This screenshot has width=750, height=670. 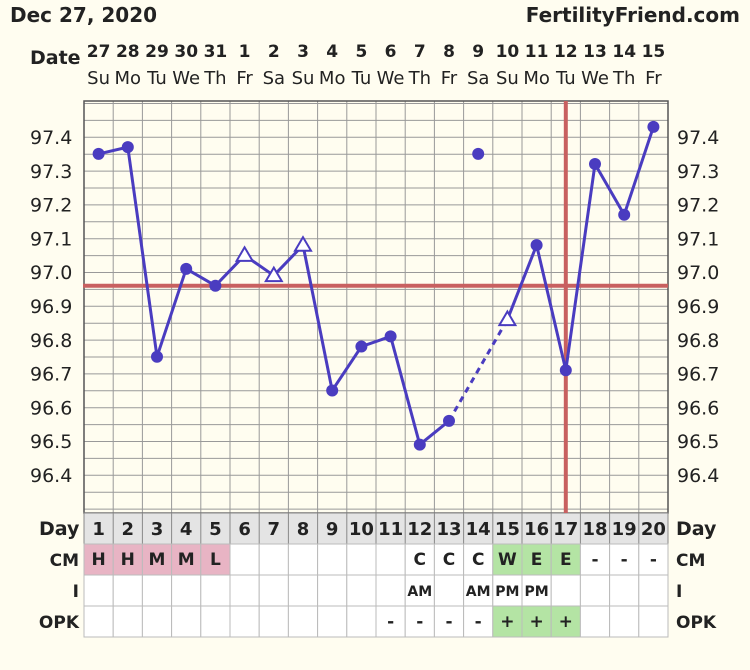 I want to click on date-label: 12, so click(x=566, y=52).